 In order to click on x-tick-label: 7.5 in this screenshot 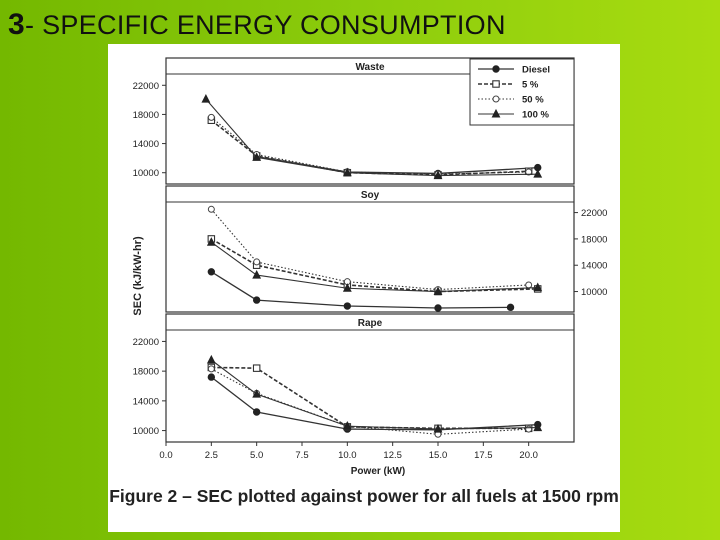, I will do `click(301, 455)`.